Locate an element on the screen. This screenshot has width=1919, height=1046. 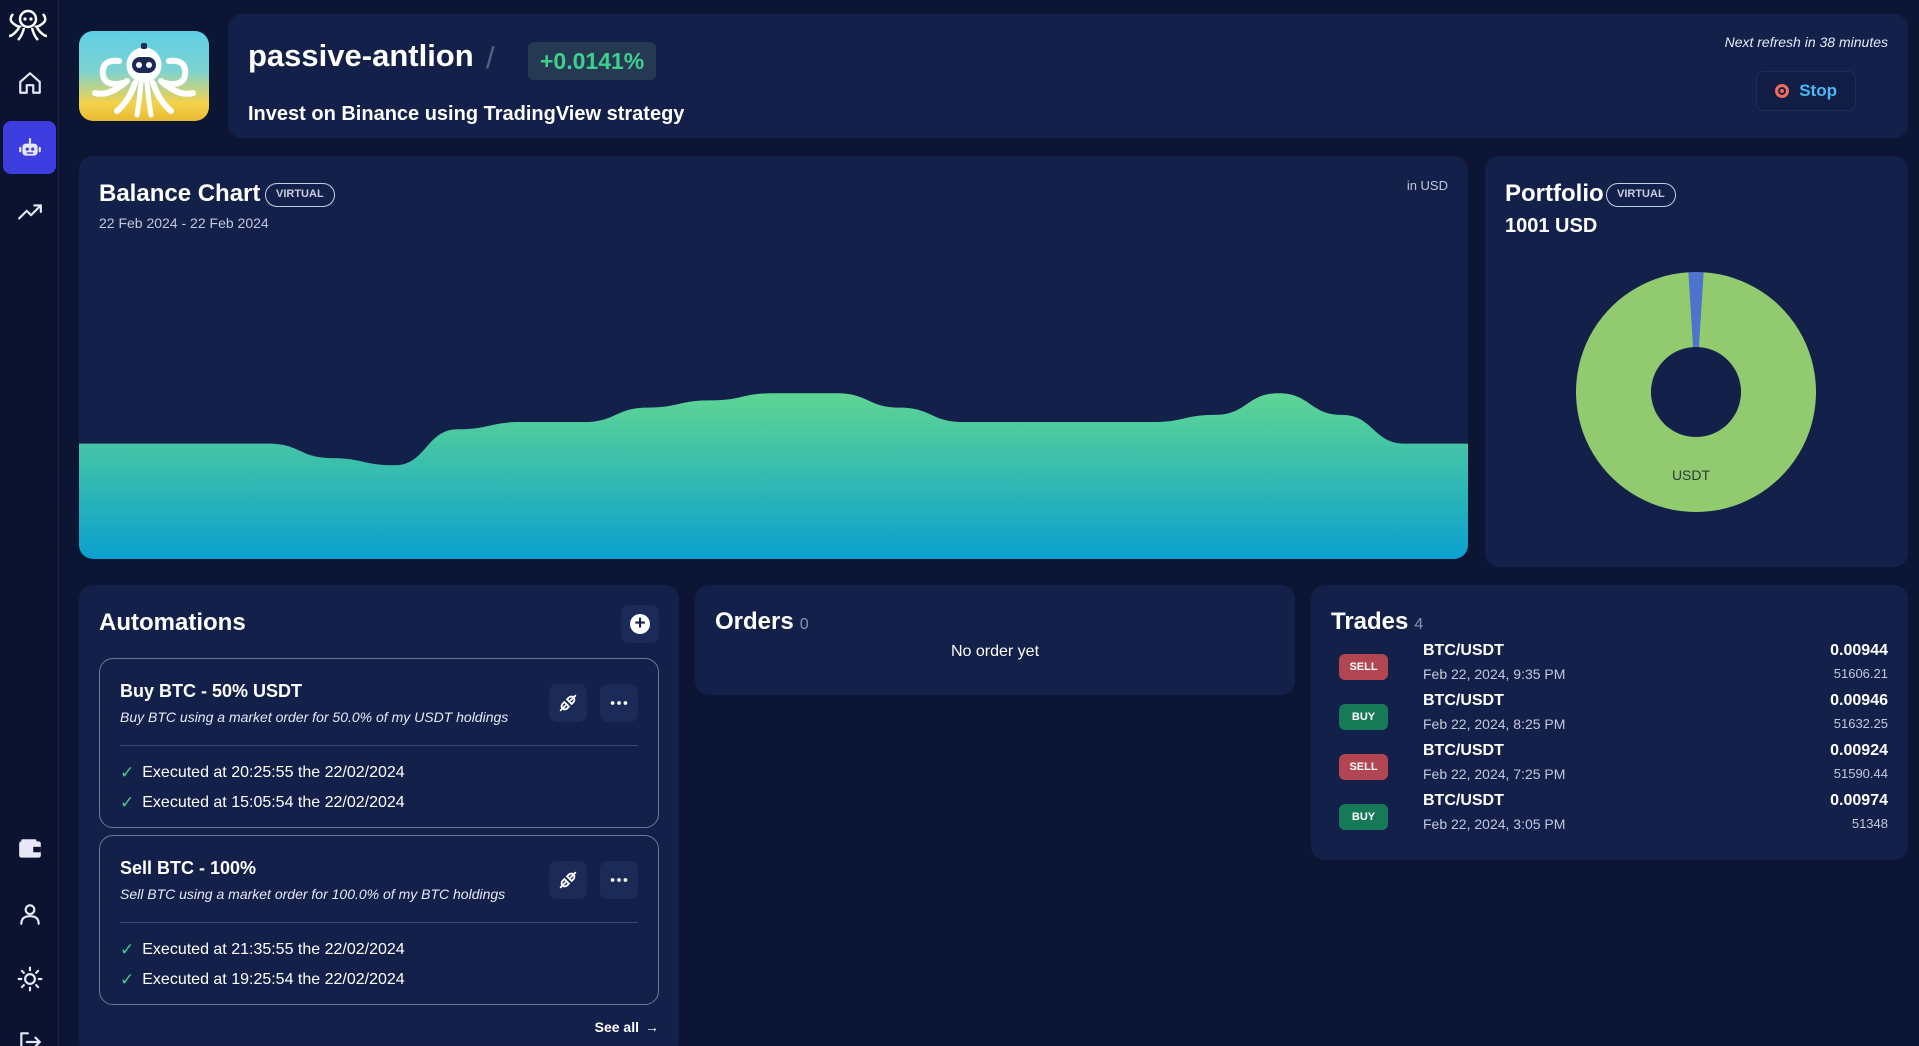
balance-date-range: 22 Feb 2024 - 22 Feb 2024 is located at coordinates (184, 223).